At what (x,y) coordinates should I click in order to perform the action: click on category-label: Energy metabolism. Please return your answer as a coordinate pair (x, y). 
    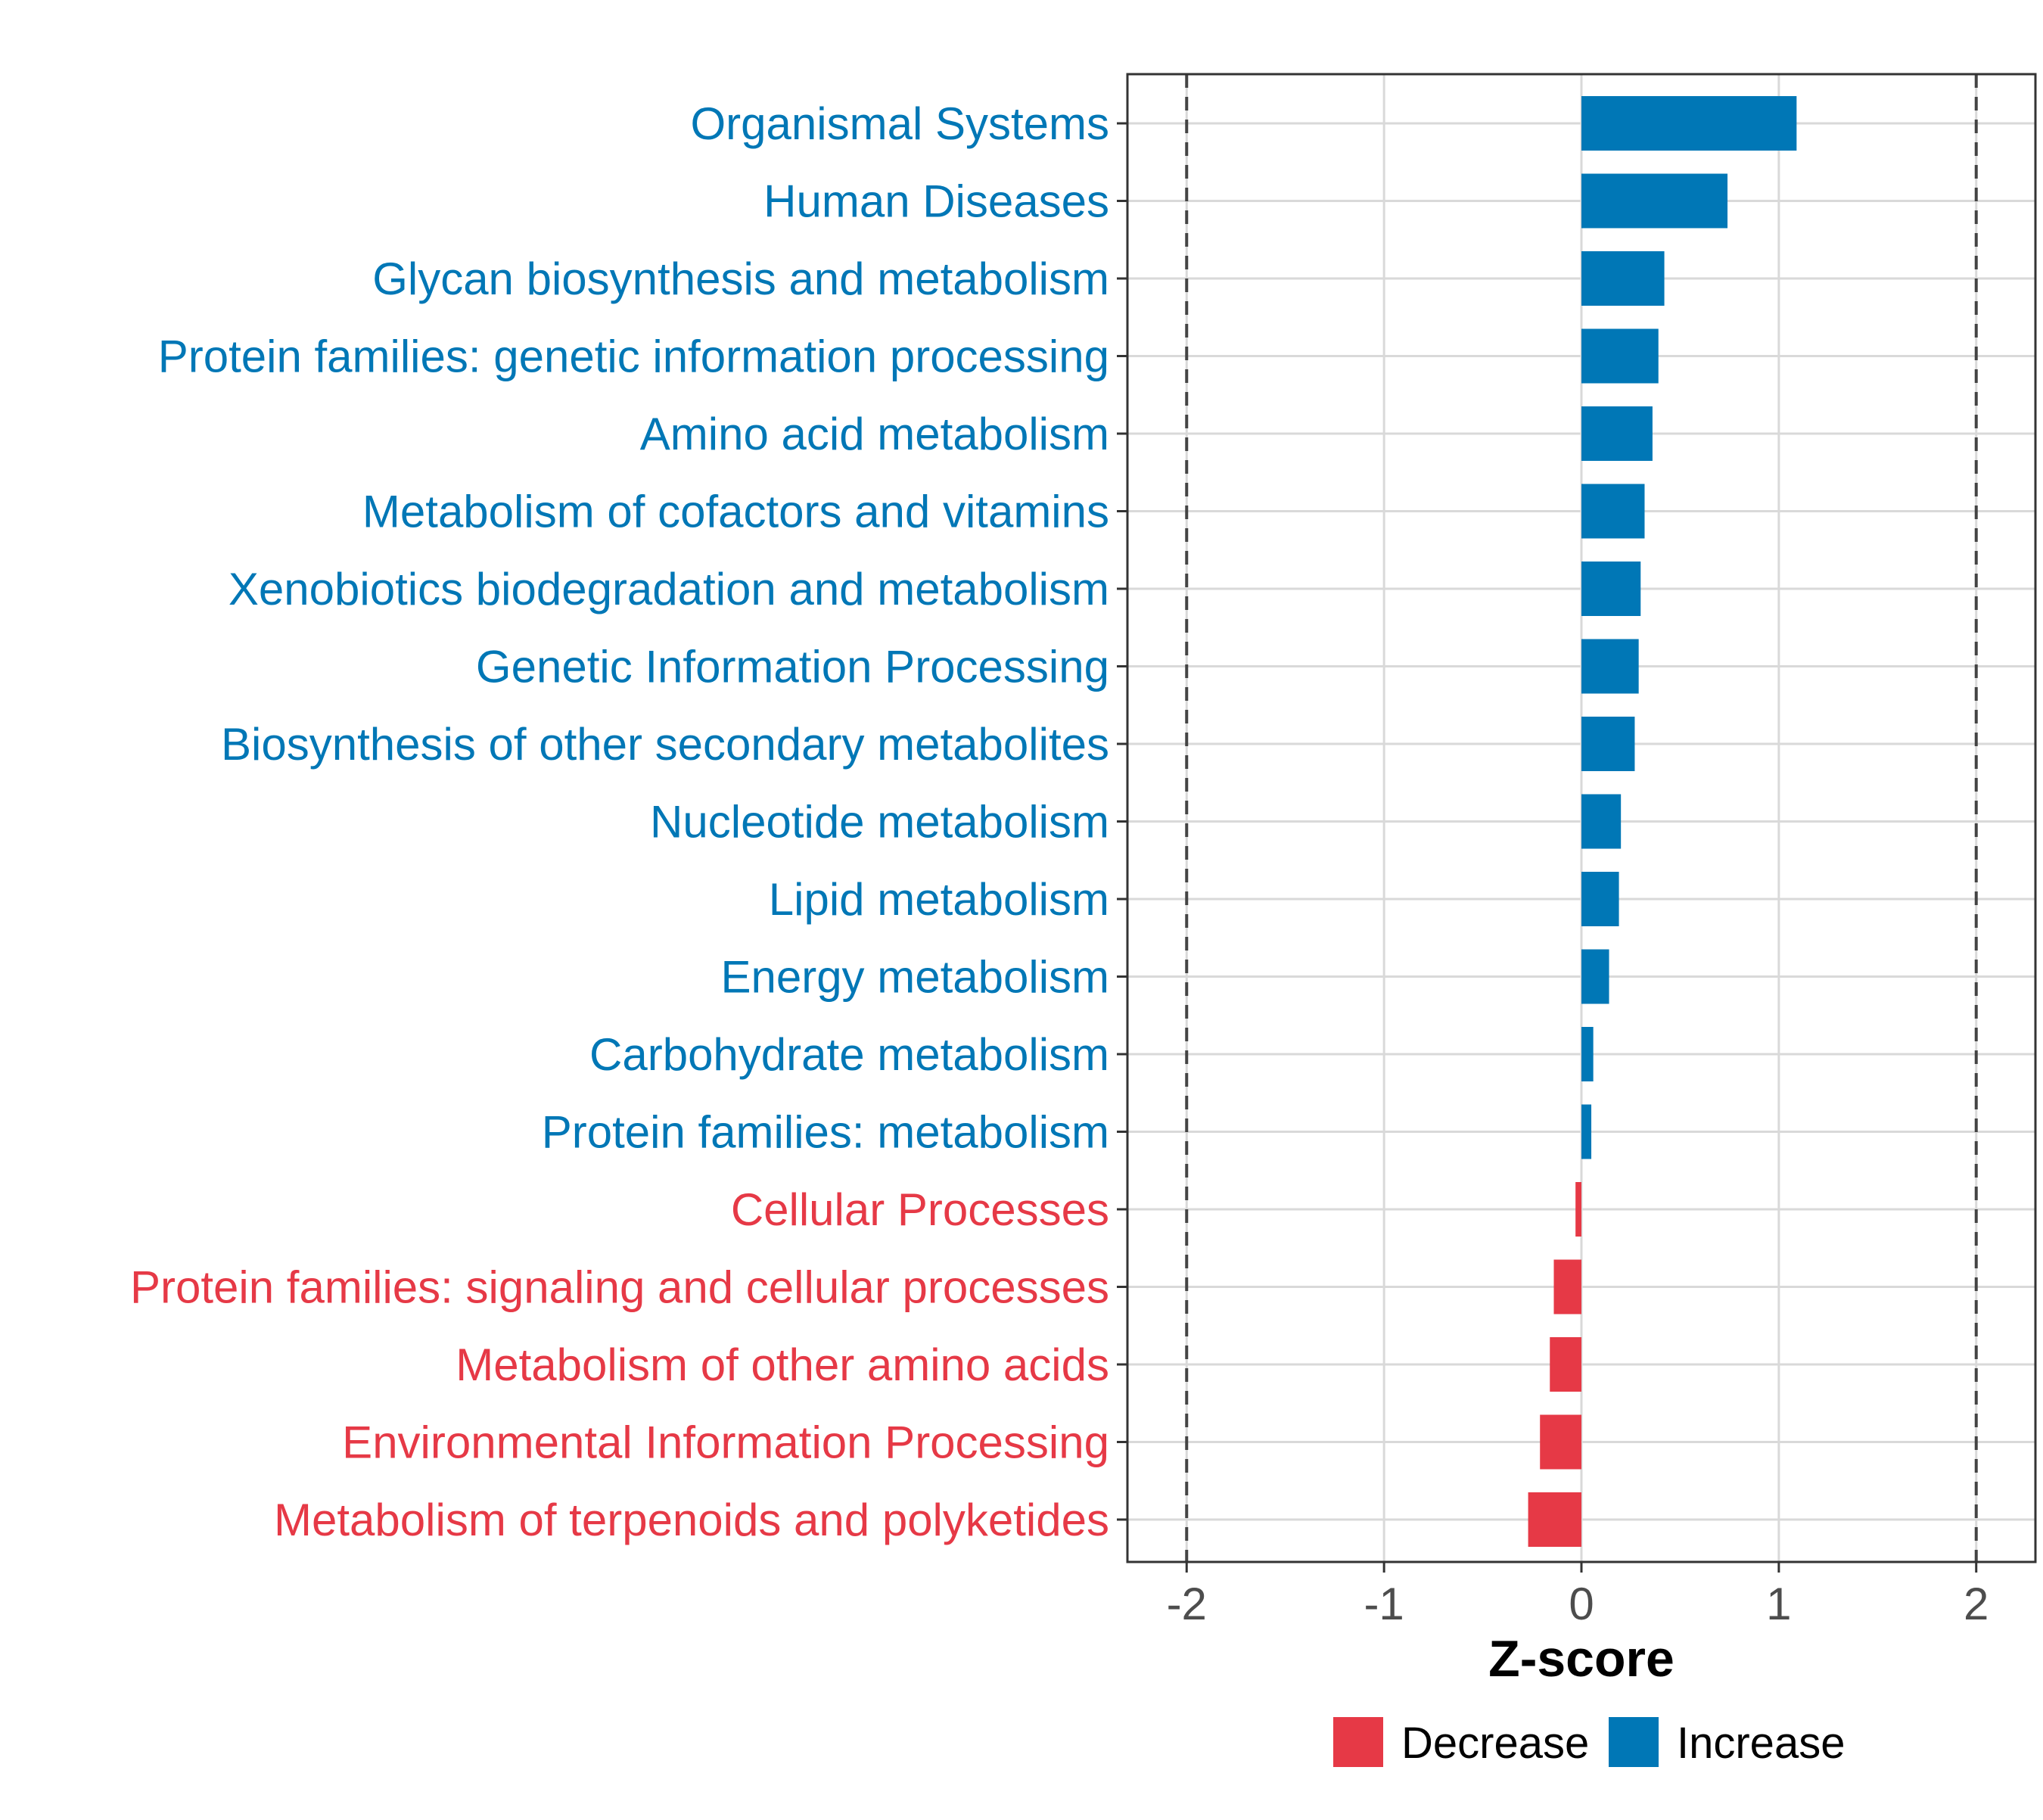
    Looking at the image, I should click on (915, 977).